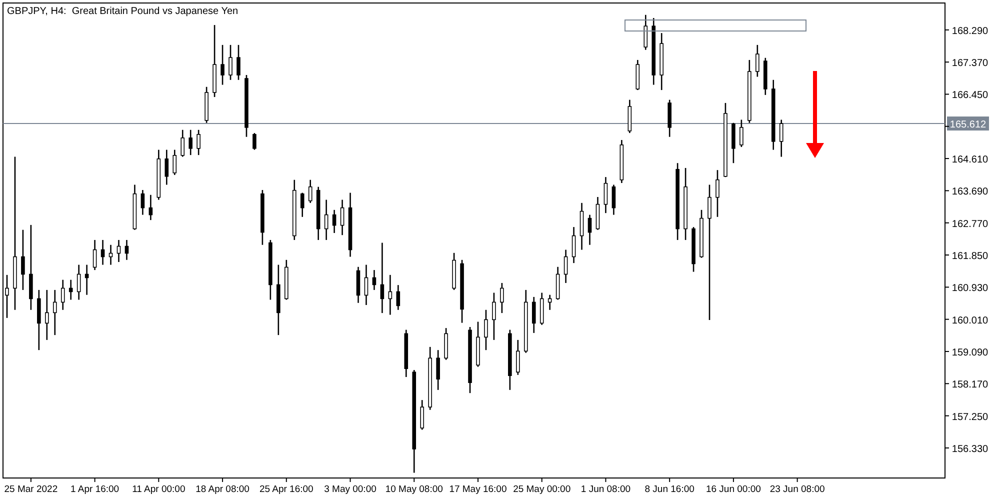  What do you see at coordinates (968, 125) in the screenshot?
I see `ref-line-label: 165.612` at bounding box center [968, 125].